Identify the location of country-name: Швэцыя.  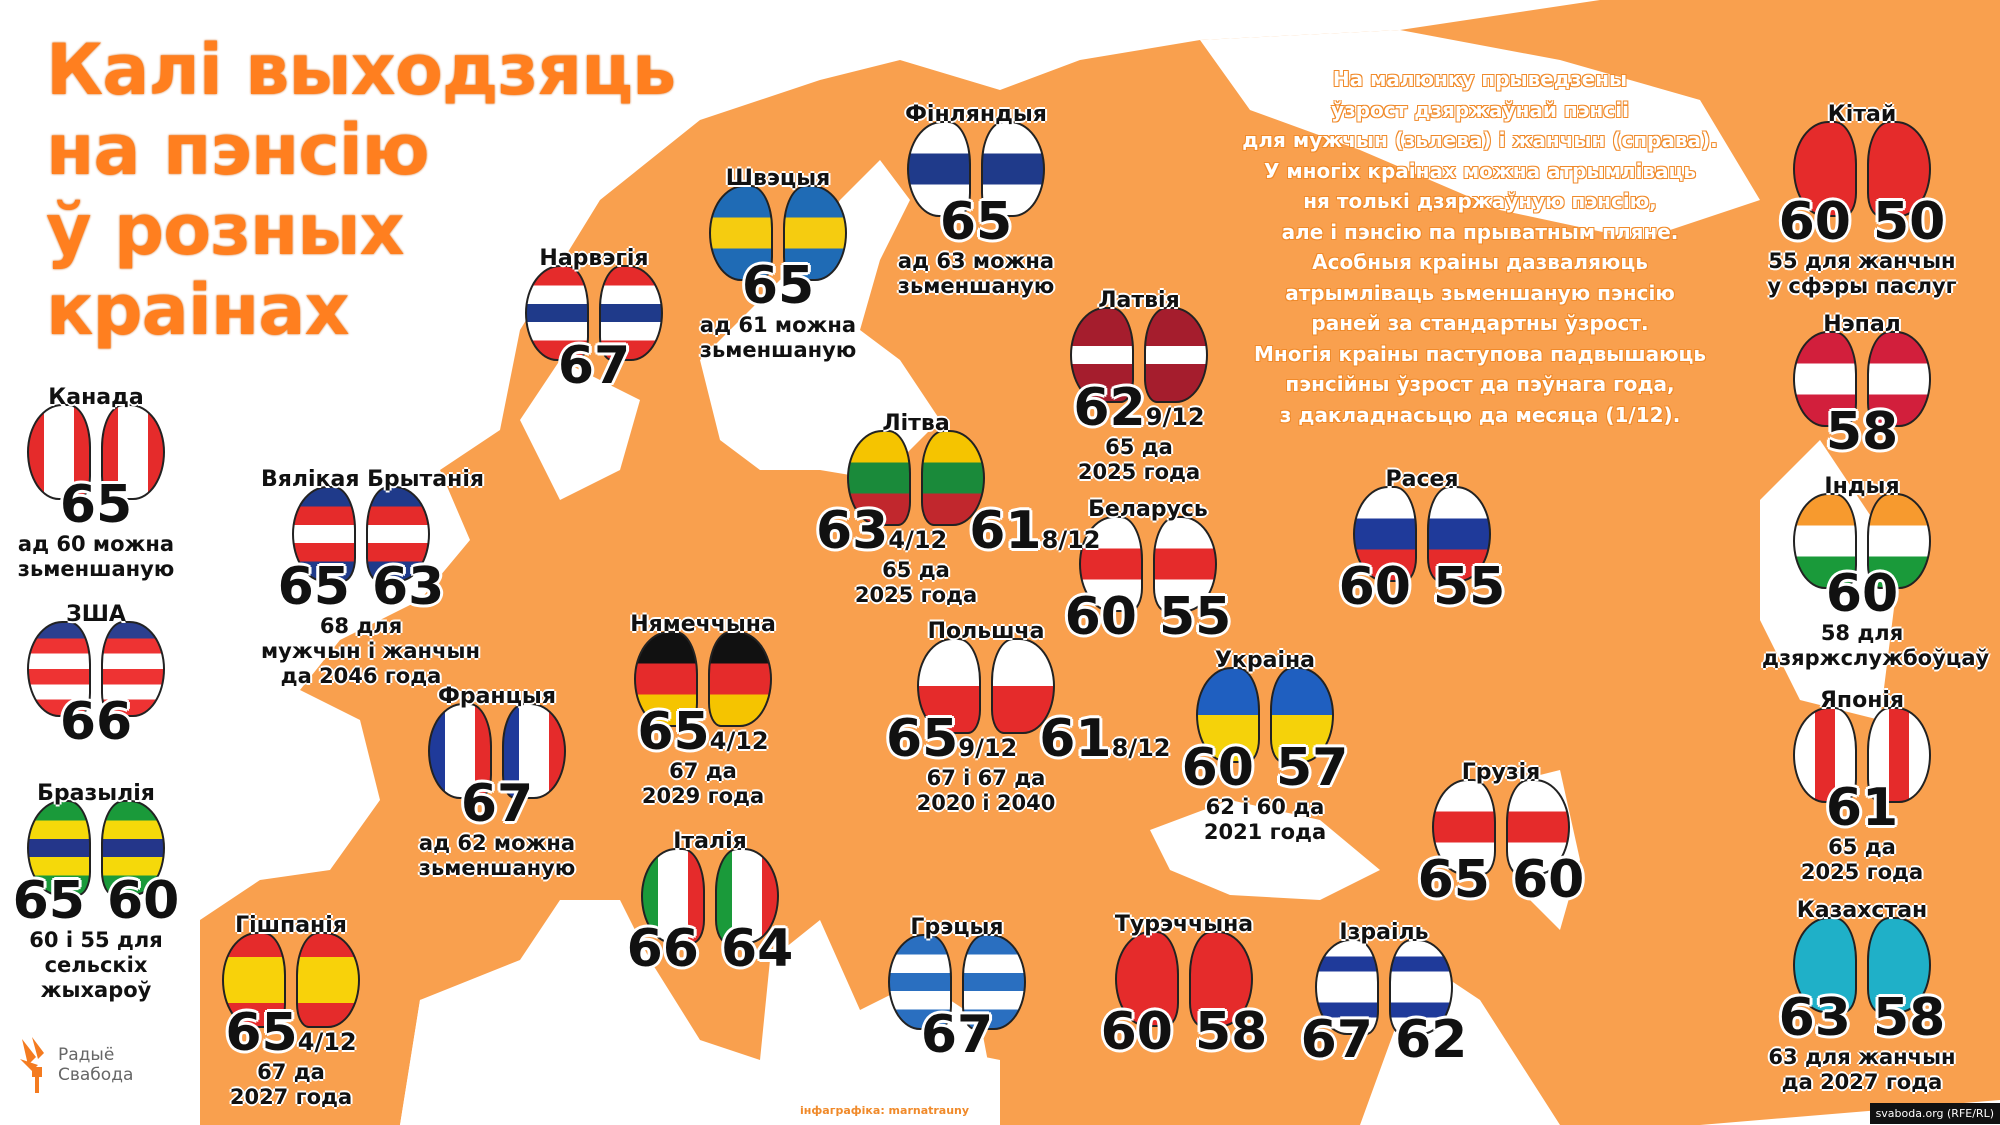
(778, 178).